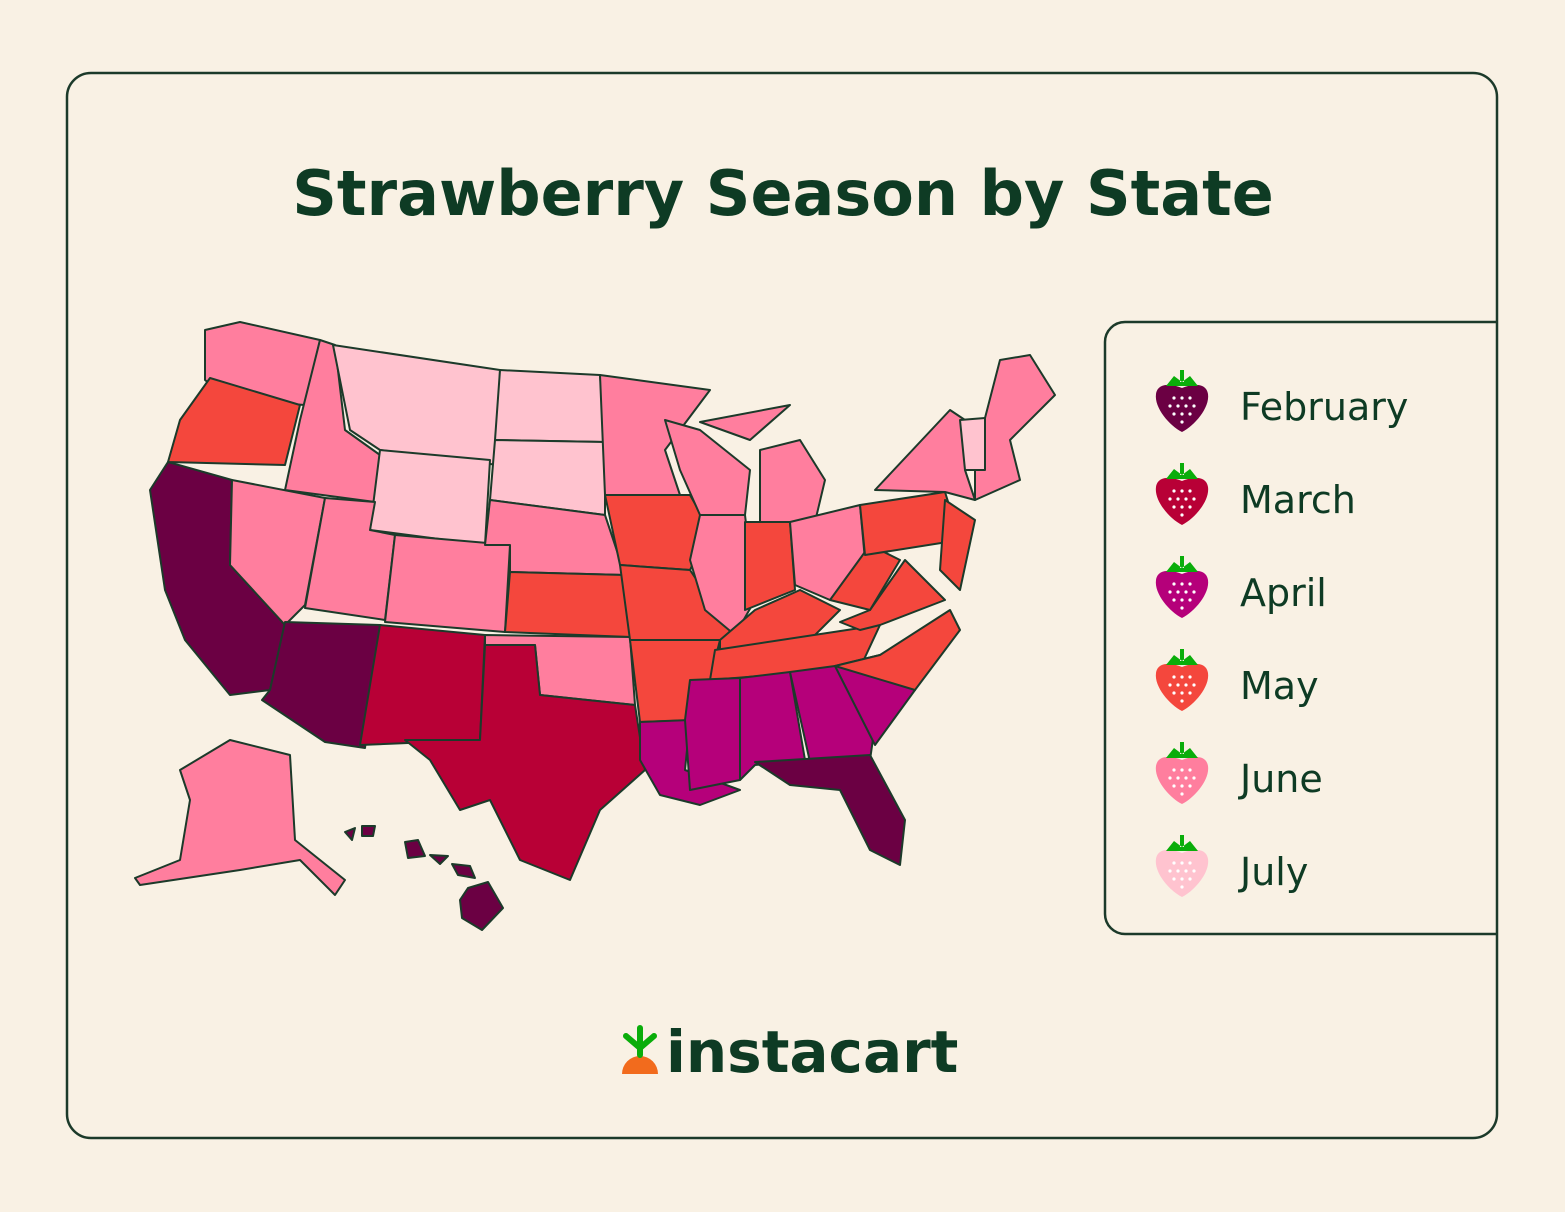  I want to click on legend-item: June, so click(1239, 773).